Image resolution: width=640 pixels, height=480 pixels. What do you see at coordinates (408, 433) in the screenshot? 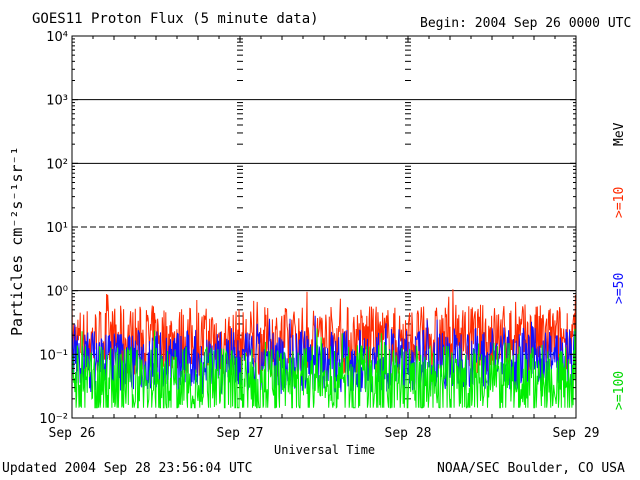
I see `x-tick-label: Sep 28` at bounding box center [408, 433].